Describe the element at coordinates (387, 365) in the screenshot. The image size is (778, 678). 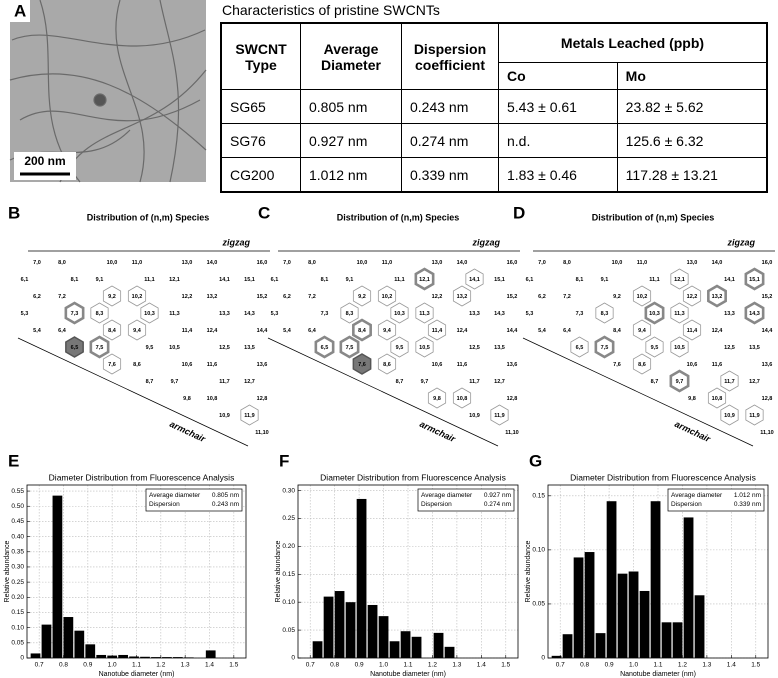
I see `species-label: 8,6` at that location.